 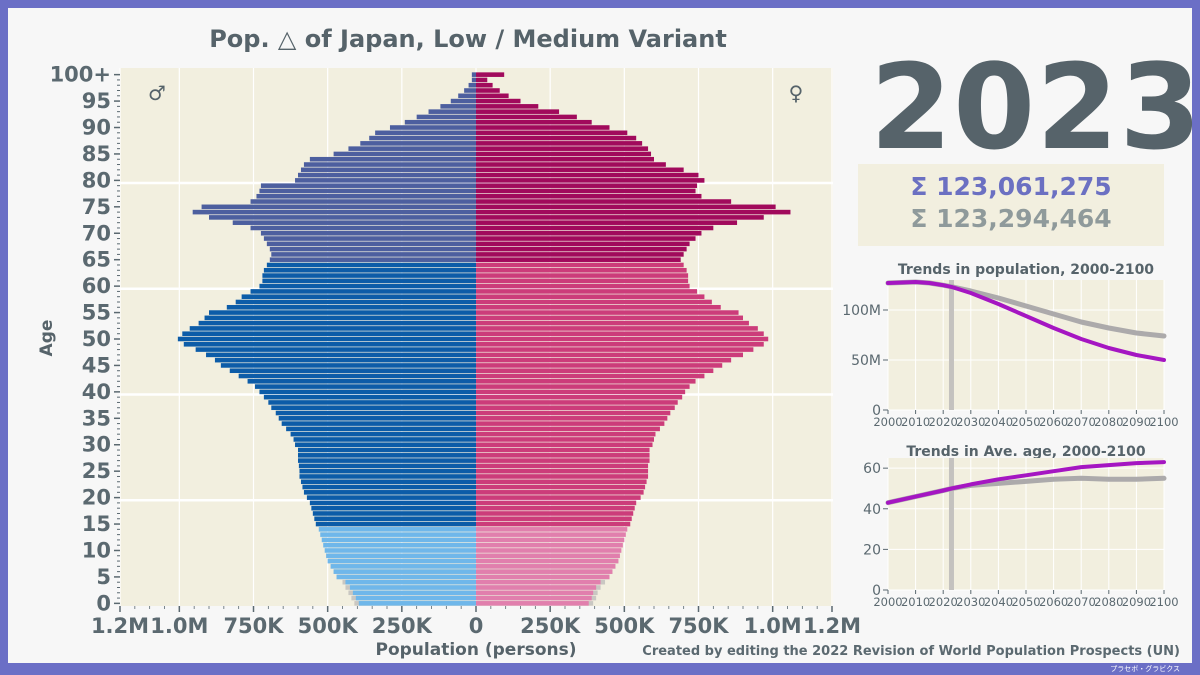 I want to click on y-tick-label: 10, so click(x=96, y=550).